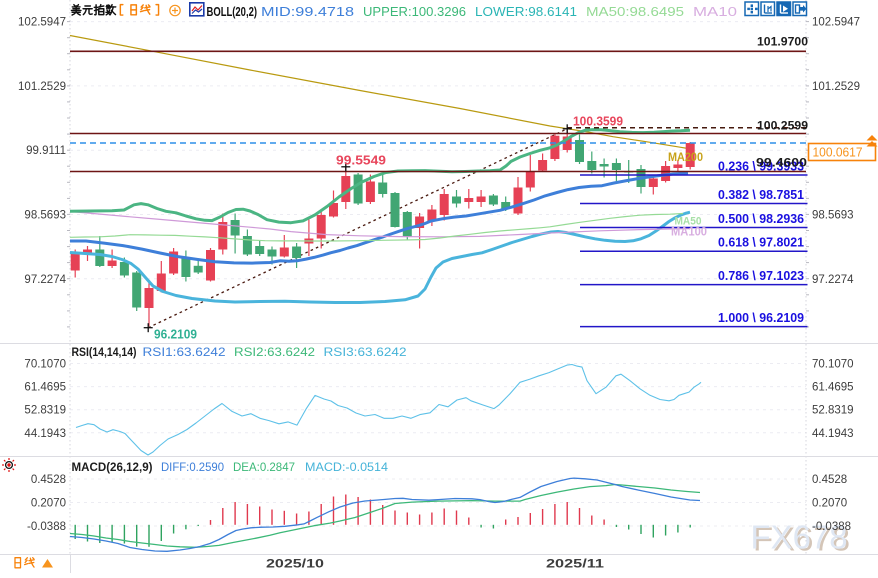 This screenshot has width=878, height=578. I want to click on svg-text: RSI2:63.6242, so click(274, 352).